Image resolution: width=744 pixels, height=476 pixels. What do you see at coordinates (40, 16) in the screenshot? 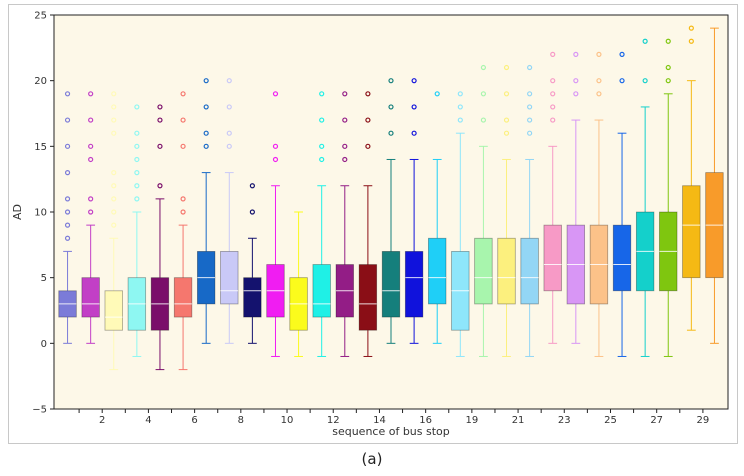
I see `y-tick-label: 25` at bounding box center [40, 16].